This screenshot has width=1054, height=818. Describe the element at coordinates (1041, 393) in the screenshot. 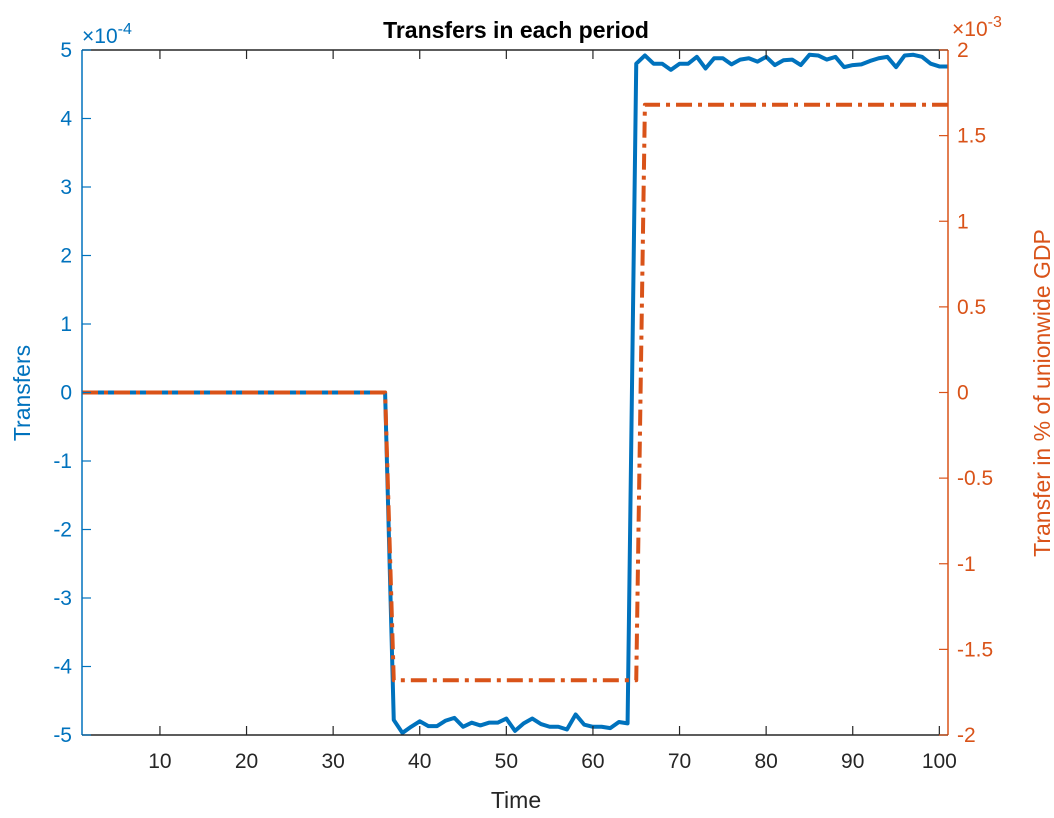

I see `y-axis-label-right: Transfer in % of unionwide GDP` at that location.